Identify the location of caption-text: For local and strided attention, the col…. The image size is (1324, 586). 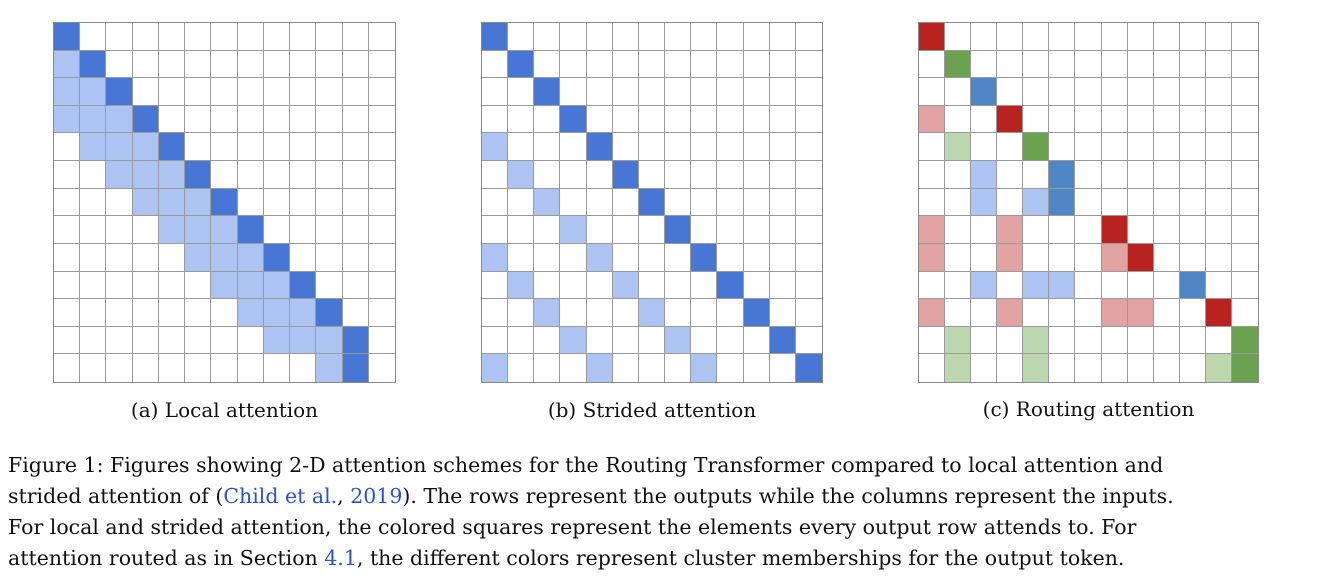
(572, 527).